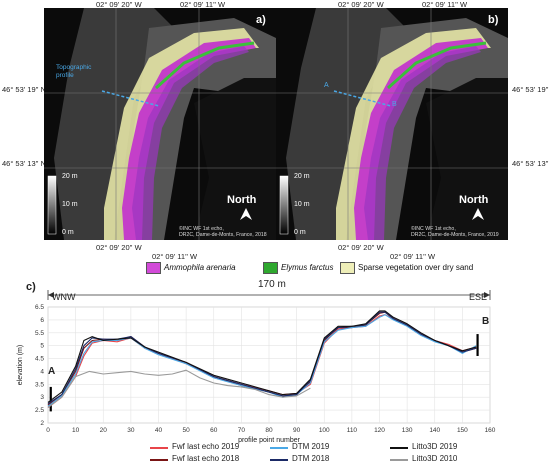 Image resolution: width=550 pixels, height=471 pixels. I want to click on y-tick-label: 5.5, so click(39, 333).